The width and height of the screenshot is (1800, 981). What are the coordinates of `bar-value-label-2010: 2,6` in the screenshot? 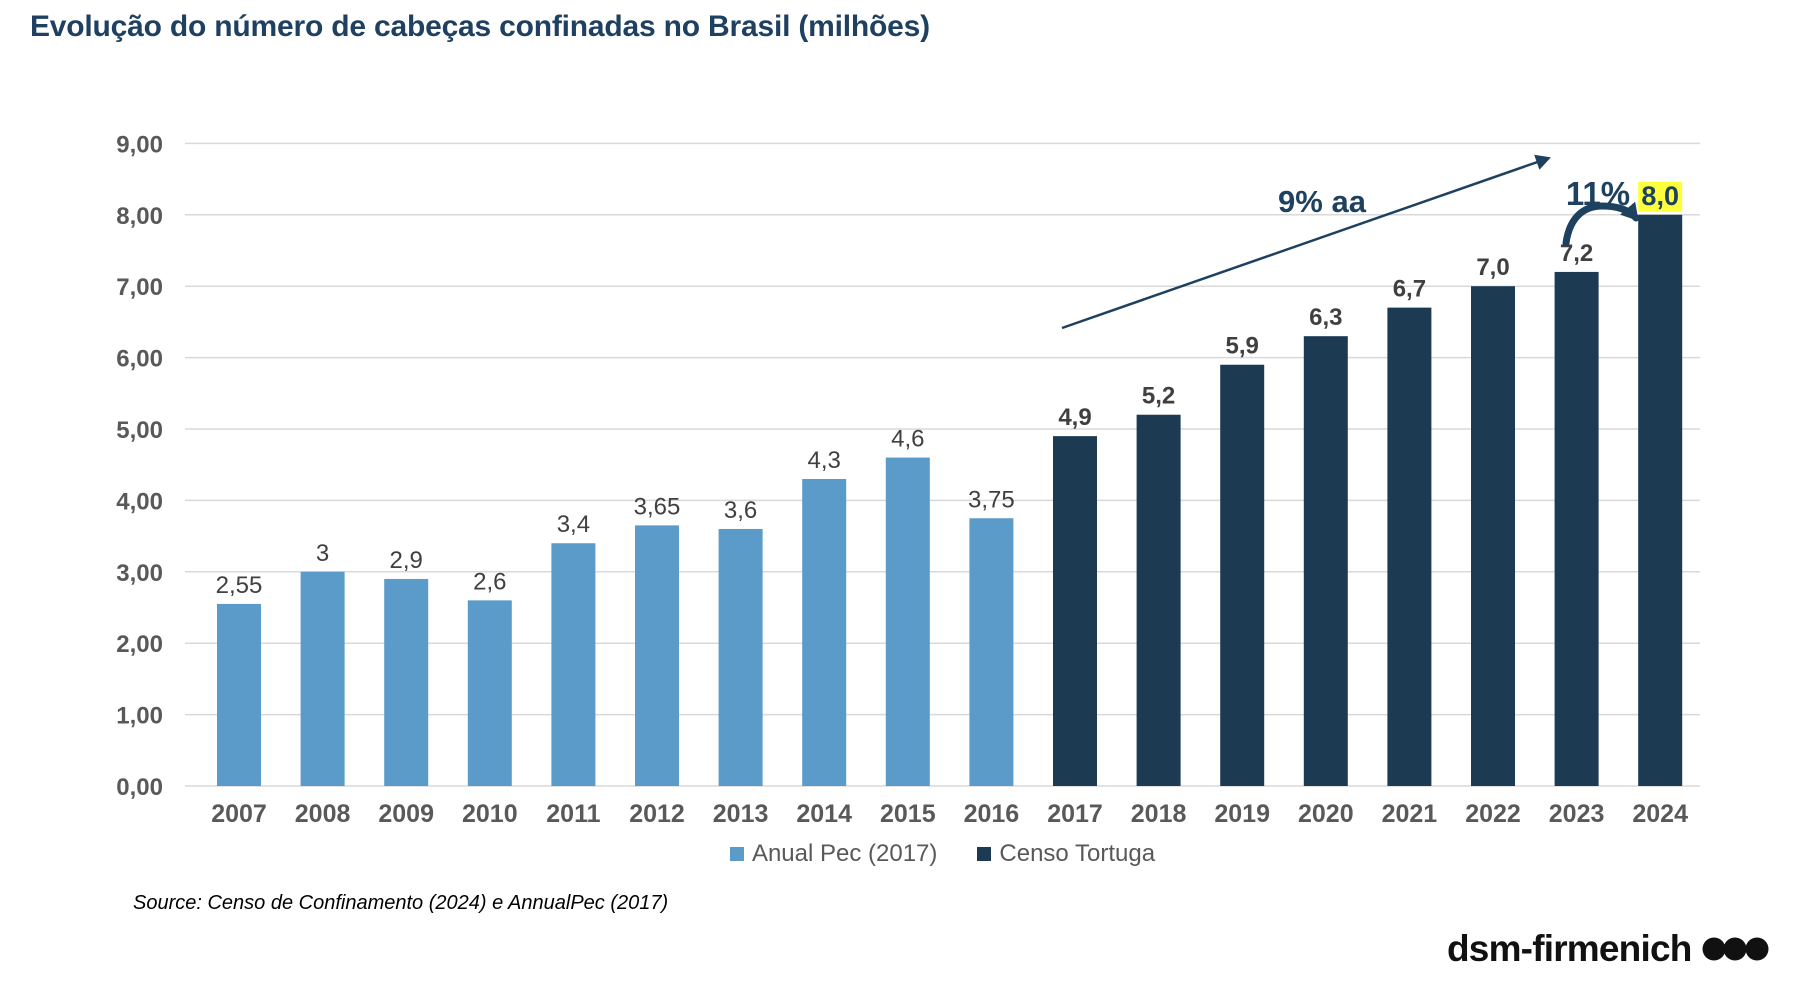 It's located at (489, 581).